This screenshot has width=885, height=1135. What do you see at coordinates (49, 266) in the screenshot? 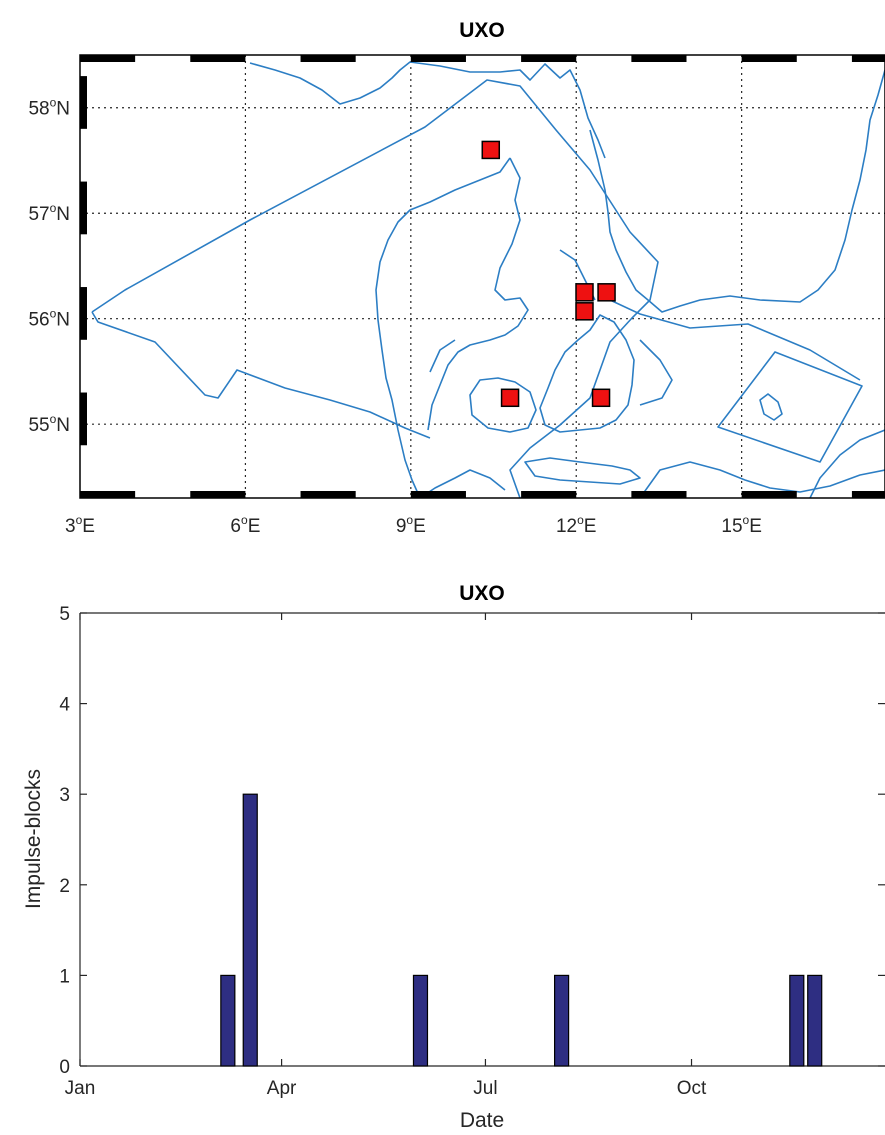
I see `map-lat-tick-labels: 58oN 57oN 56oN 55oN` at bounding box center [49, 266].